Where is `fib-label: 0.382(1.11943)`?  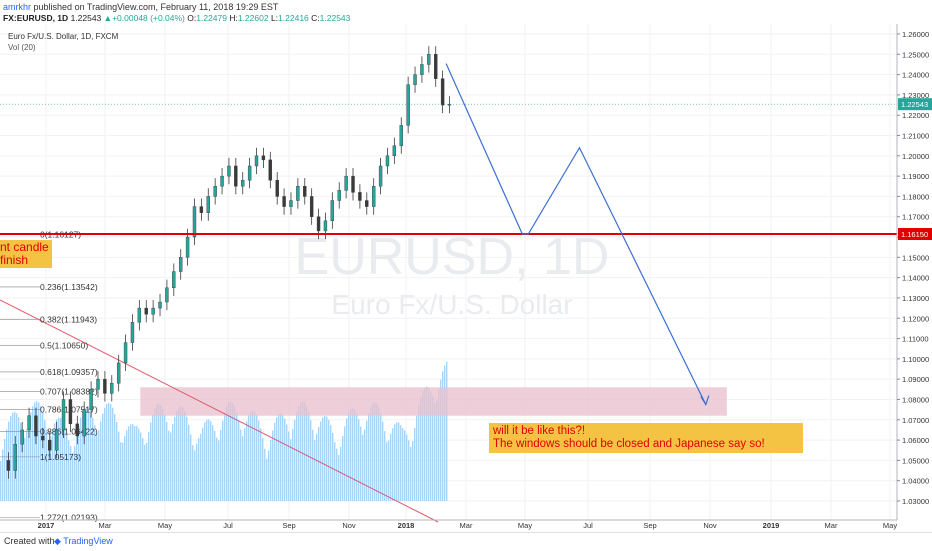 fib-label: 0.382(1.11943) is located at coordinates (68, 319).